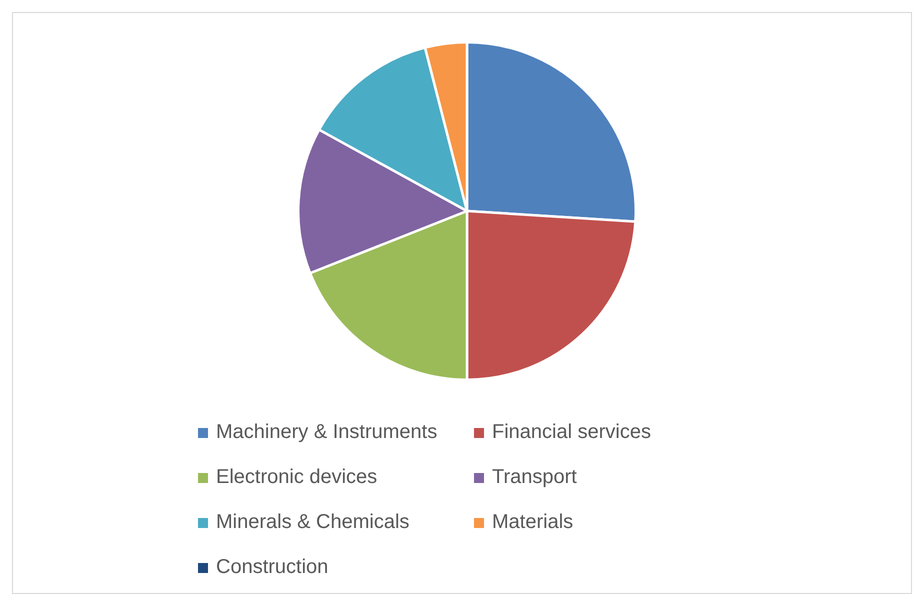 The height and width of the screenshot is (594, 915). I want to click on legend-label: Transport, so click(534, 477).